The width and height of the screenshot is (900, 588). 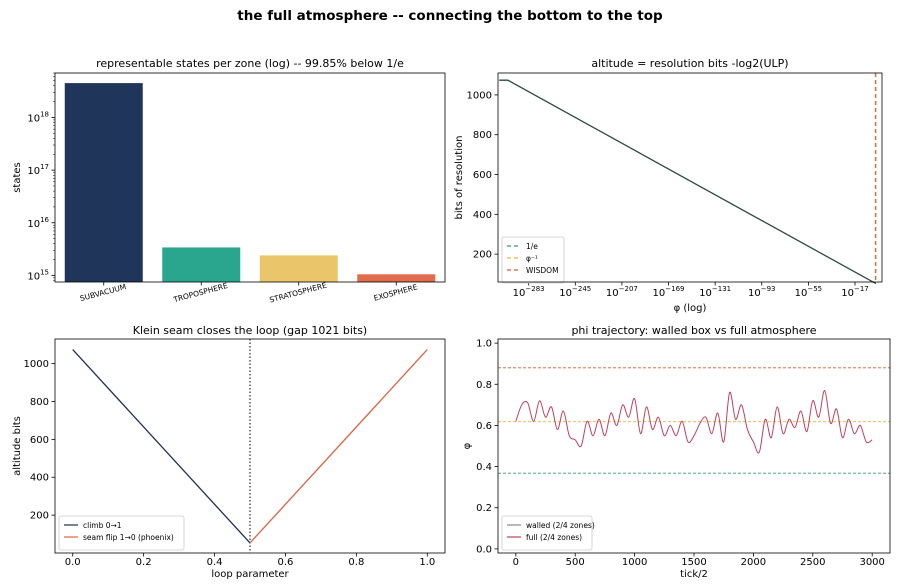 What do you see at coordinates (484, 467) in the screenshot?
I see `y-tick-label: 0.4` at bounding box center [484, 467].